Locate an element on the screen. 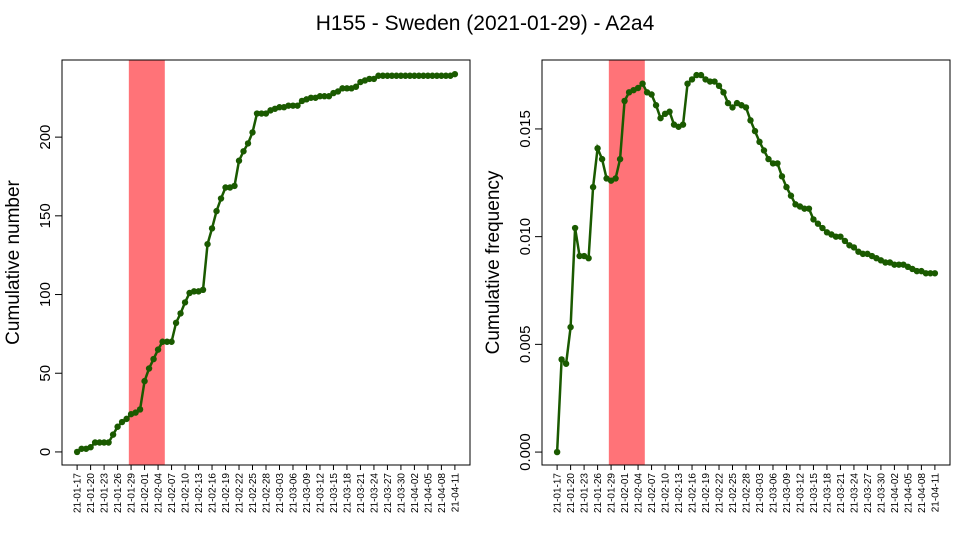 The height and width of the screenshot is (533, 960). x-tick-label: 21-04-05 is located at coordinates (428, 493).